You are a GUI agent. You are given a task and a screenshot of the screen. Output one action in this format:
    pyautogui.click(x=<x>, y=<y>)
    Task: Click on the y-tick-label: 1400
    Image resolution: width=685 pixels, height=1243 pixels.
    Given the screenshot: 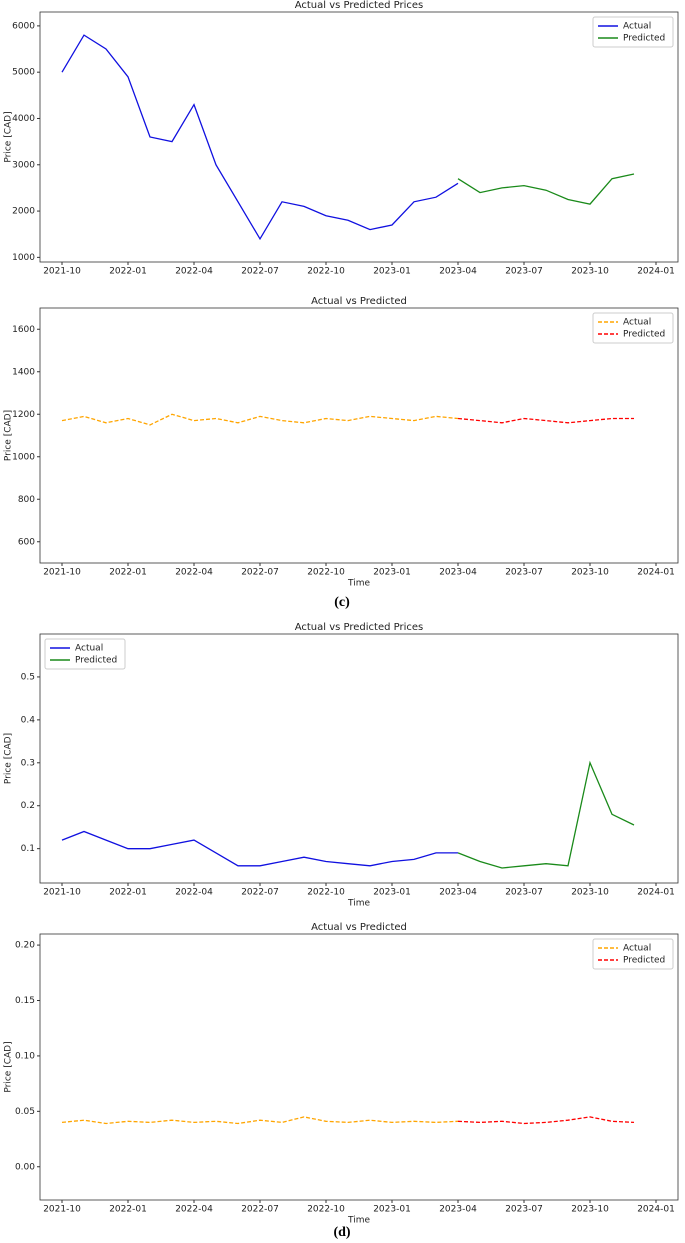 What is the action you would take?
    pyautogui.click(x=23, y=372)
    